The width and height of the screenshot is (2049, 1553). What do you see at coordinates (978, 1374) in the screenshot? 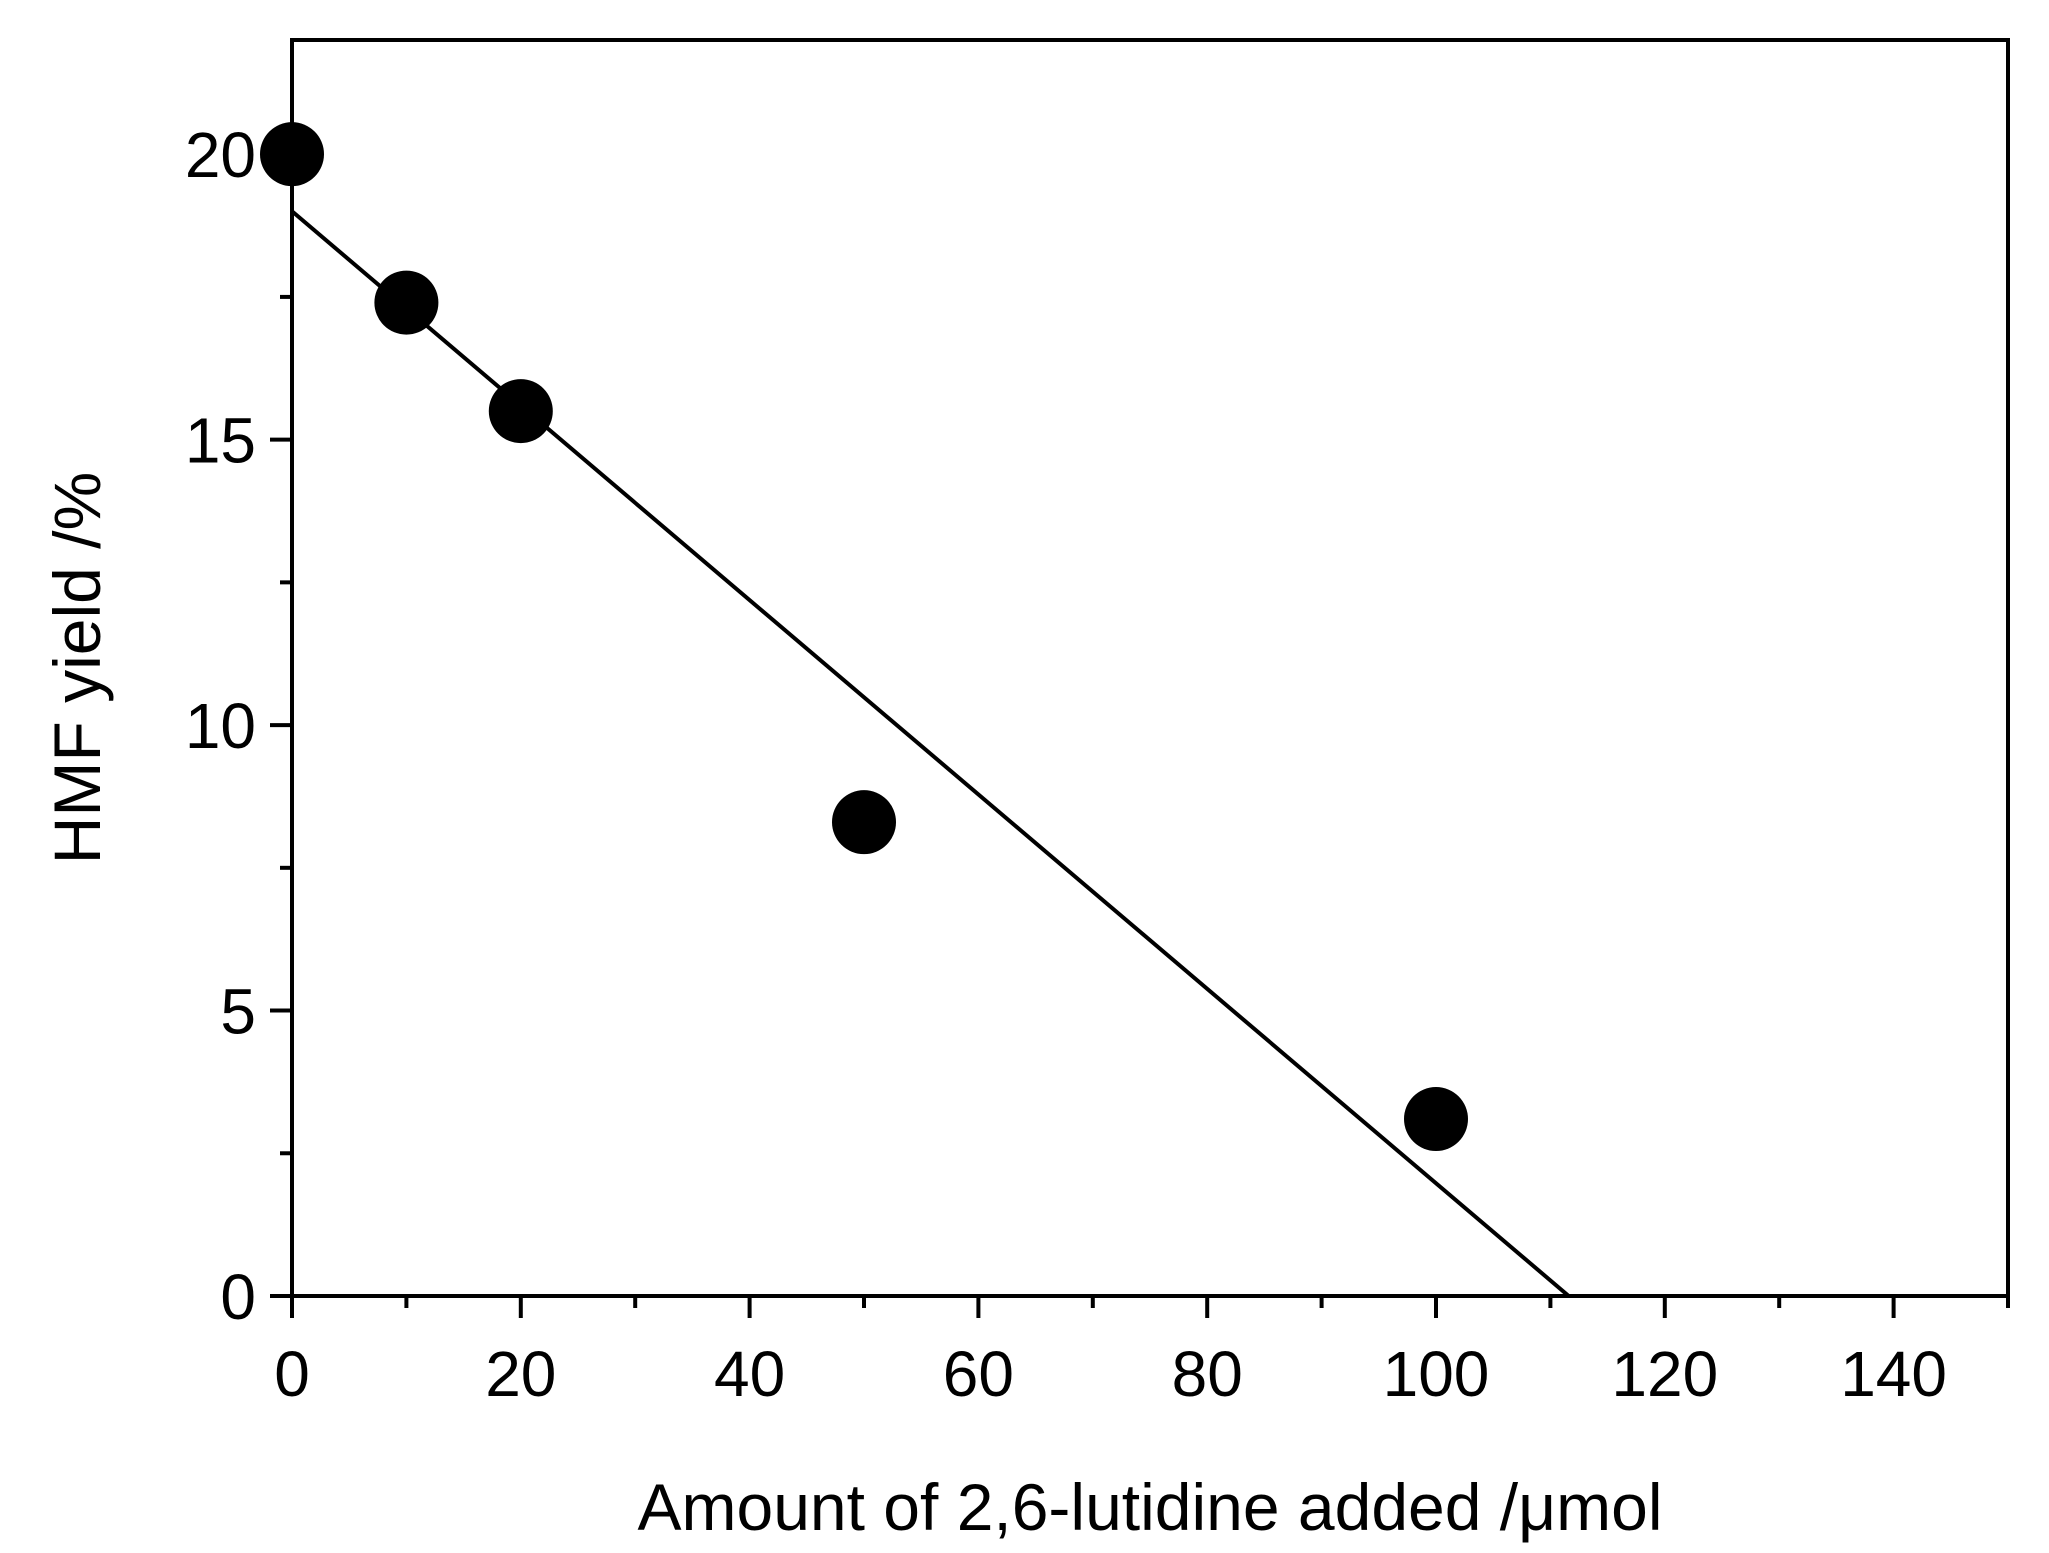
I see `x-tick-label: 60` at bounding box center [978, 1374].